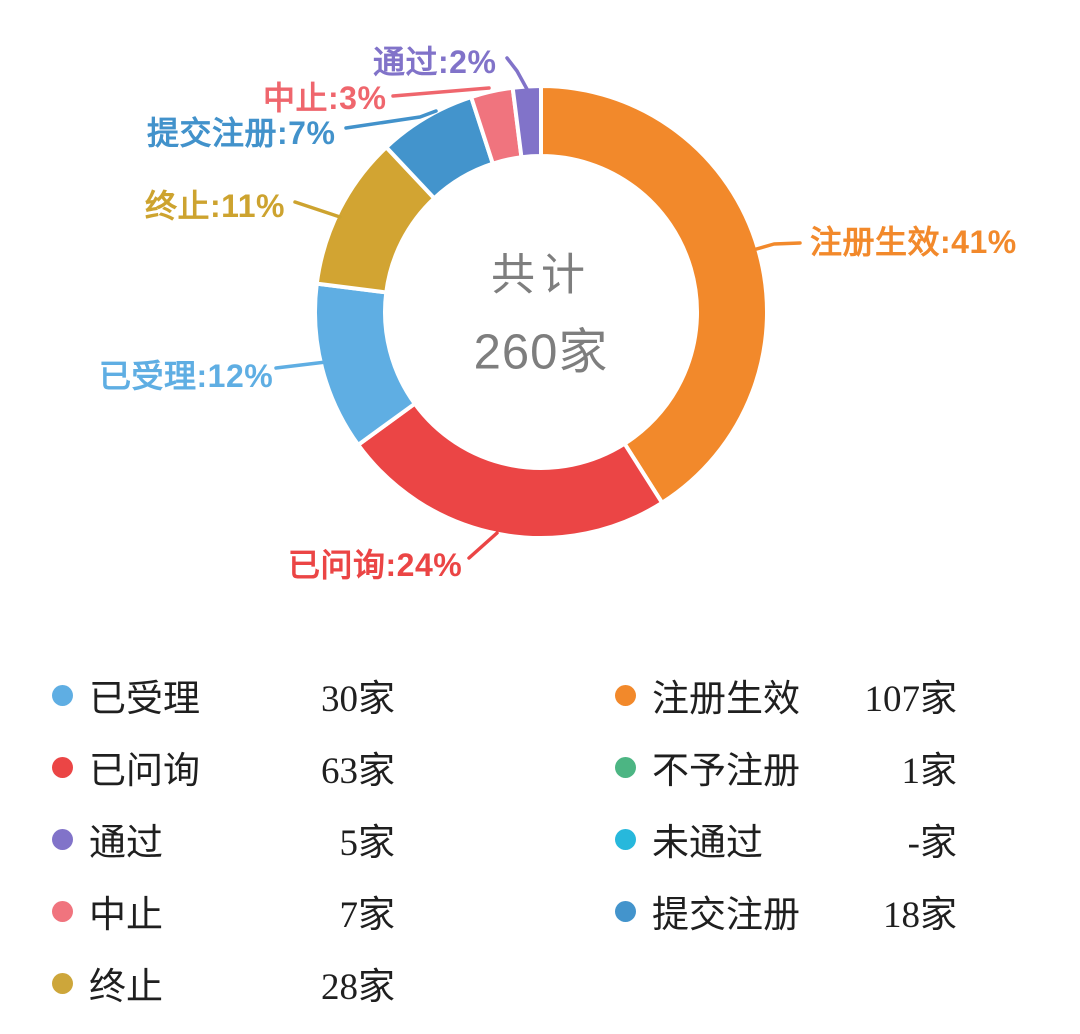 The width and height of the screenshot is (1080, 1034). Describe the element at coordinates (911, 699) in the screenshot. I see `legend-count: 107家` at that location.